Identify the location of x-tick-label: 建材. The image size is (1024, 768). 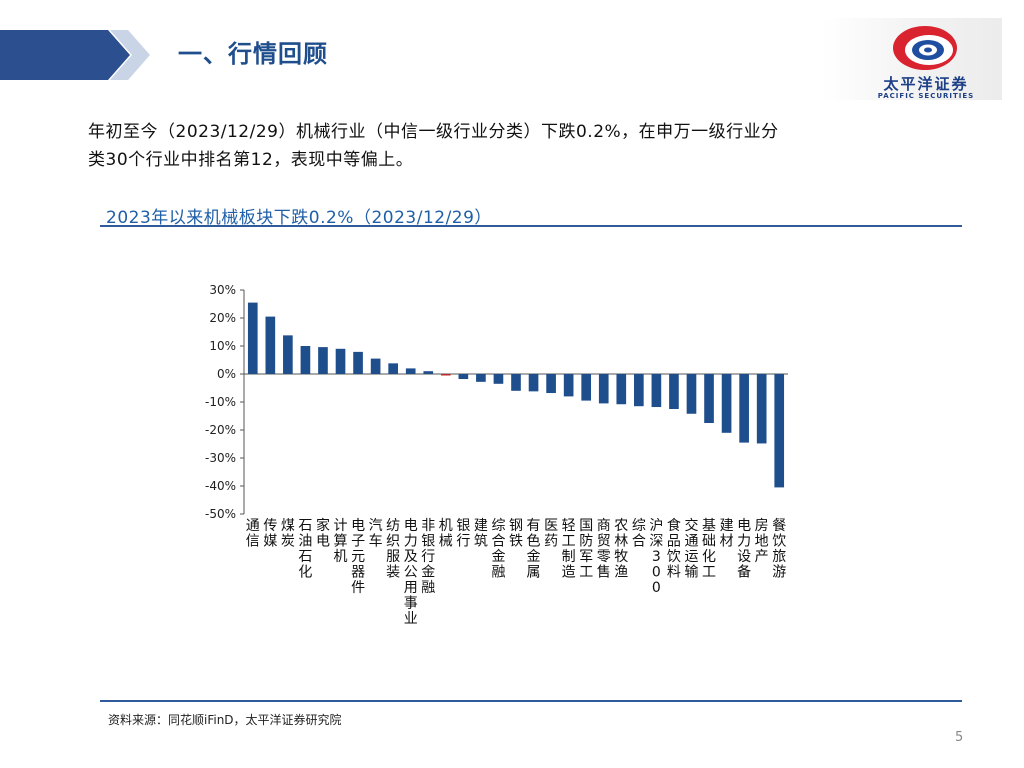
(727, 534).